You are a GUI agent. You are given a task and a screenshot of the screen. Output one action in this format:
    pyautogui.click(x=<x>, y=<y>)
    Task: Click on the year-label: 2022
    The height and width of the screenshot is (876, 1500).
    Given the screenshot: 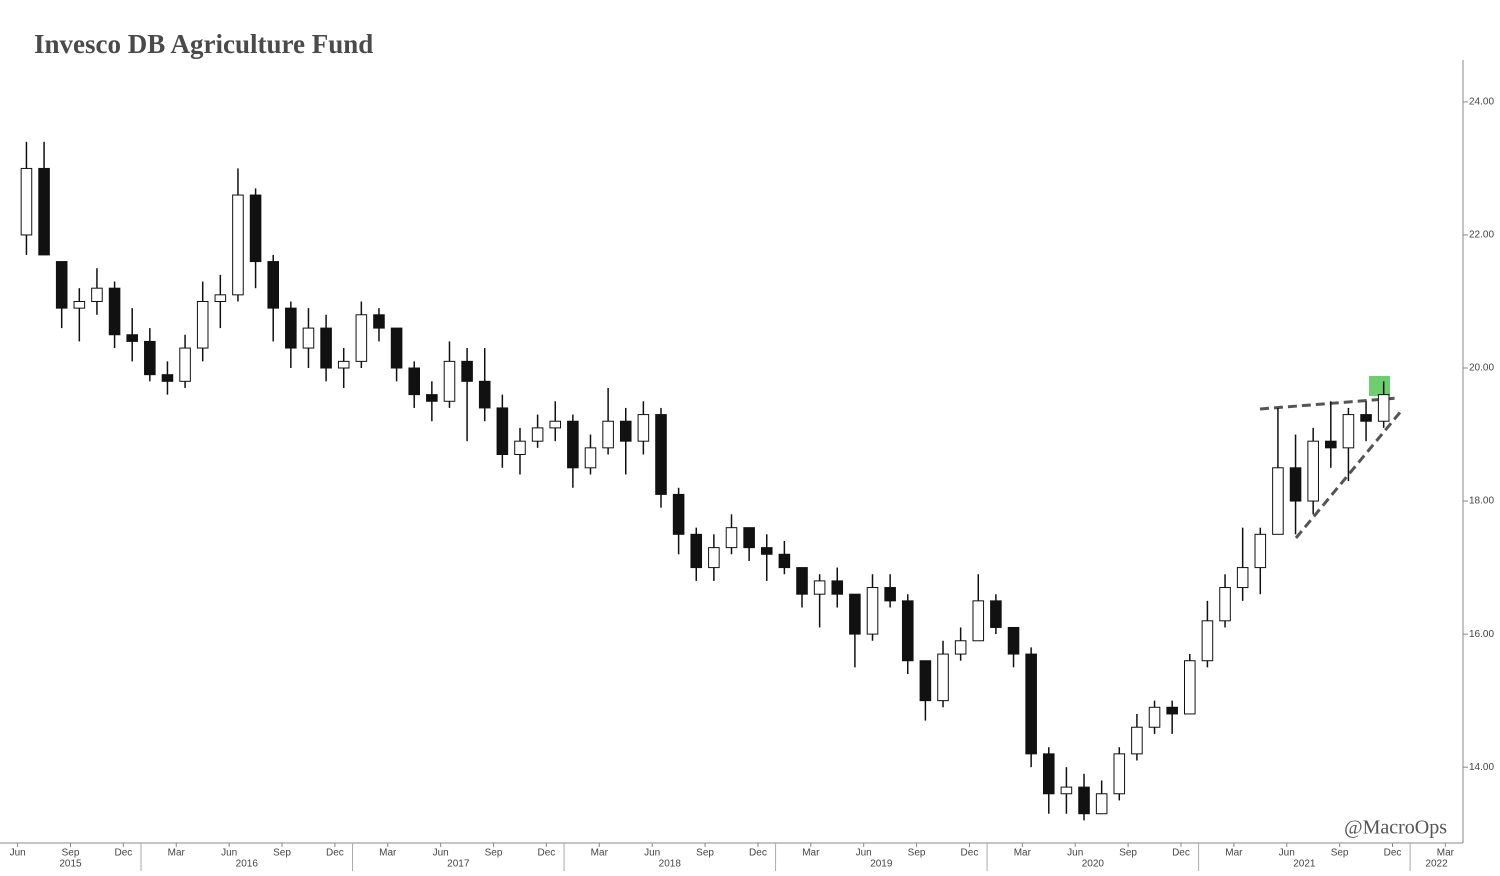 What is the action you would take?
    pyautogui.click(x=1436, y=864)
    